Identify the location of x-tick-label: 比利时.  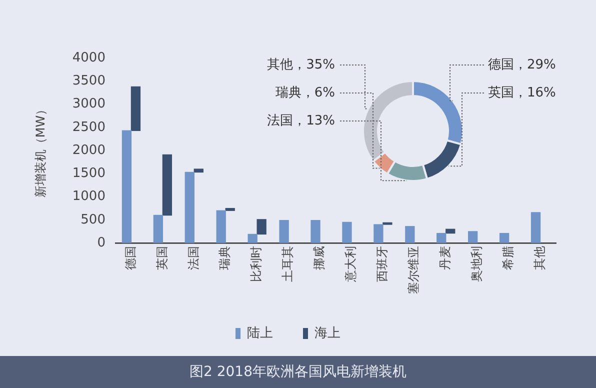
(256, 264).